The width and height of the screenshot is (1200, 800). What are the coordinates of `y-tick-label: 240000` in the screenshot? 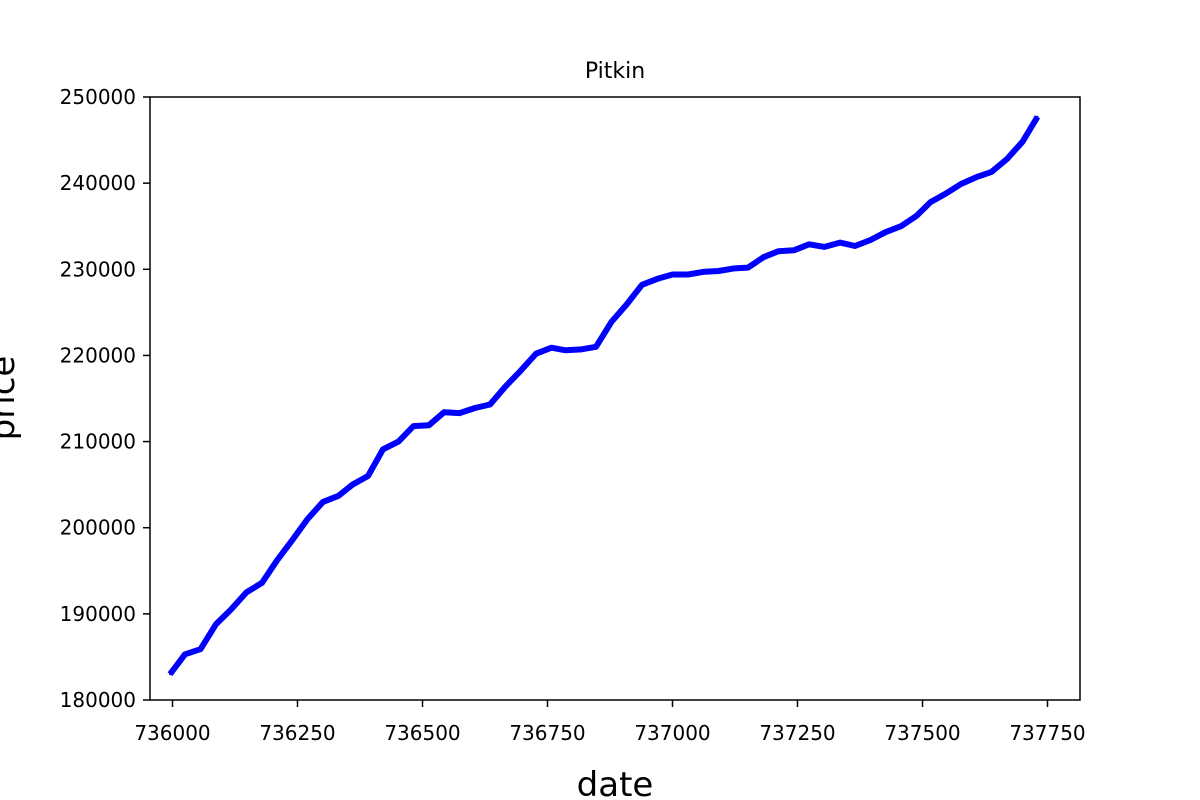 It's located at (98, 183).